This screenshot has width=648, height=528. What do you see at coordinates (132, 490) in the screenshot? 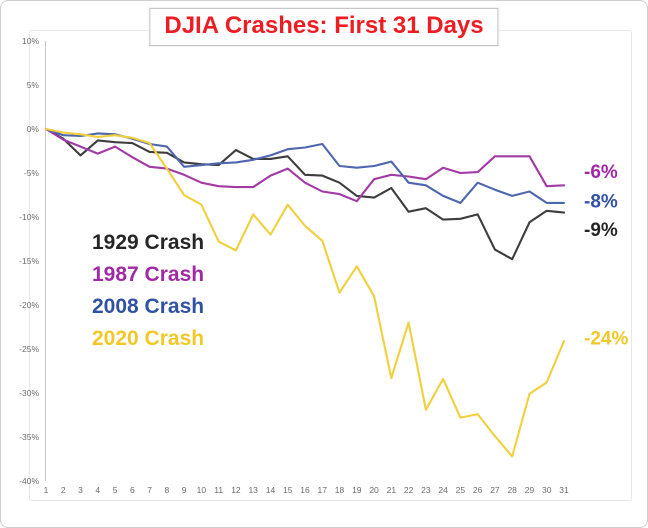
I see `x-tick-label: 6` at bounding box center [132, 490].